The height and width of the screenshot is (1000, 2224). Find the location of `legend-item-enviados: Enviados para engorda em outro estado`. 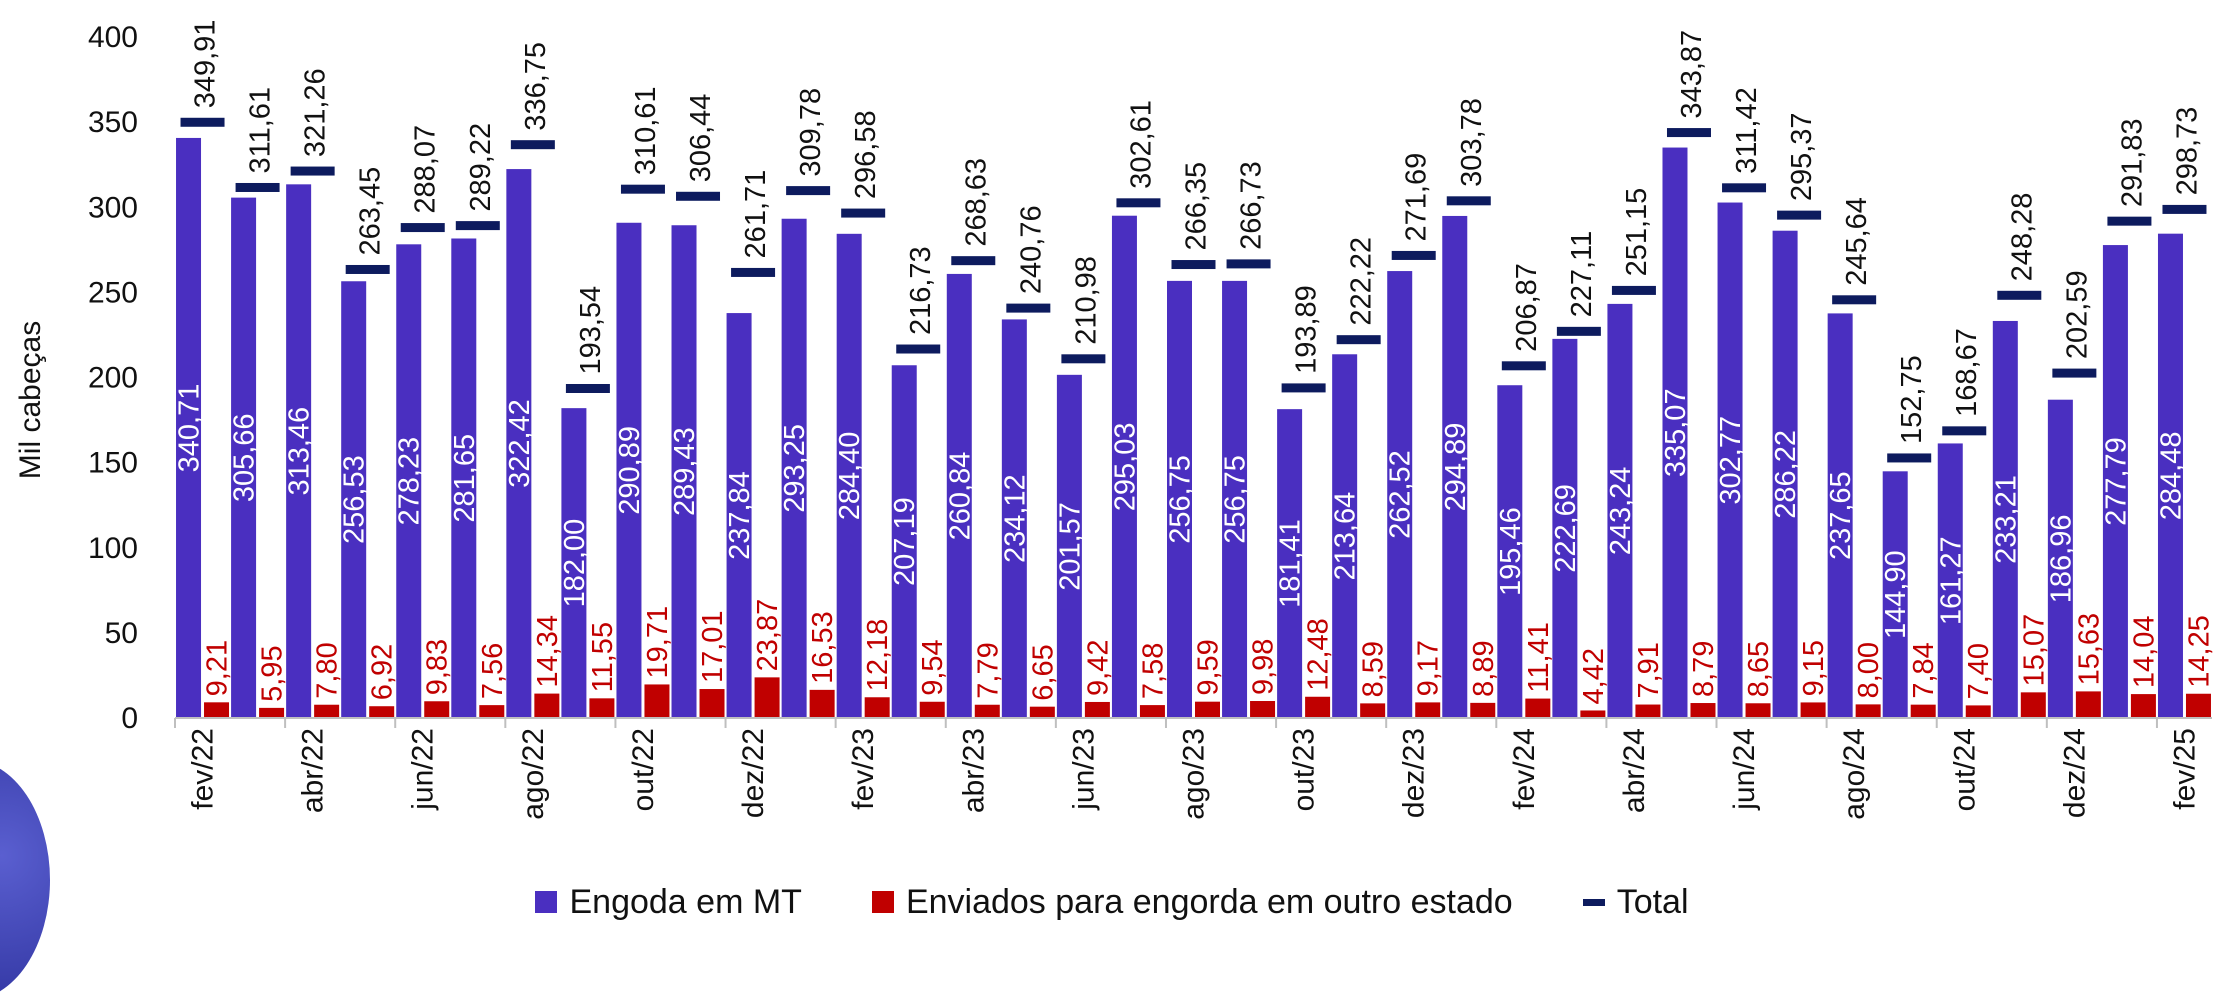

legend-item-enviados: Enviados para engorda em outro estado is located at coordinates (1192, 902).